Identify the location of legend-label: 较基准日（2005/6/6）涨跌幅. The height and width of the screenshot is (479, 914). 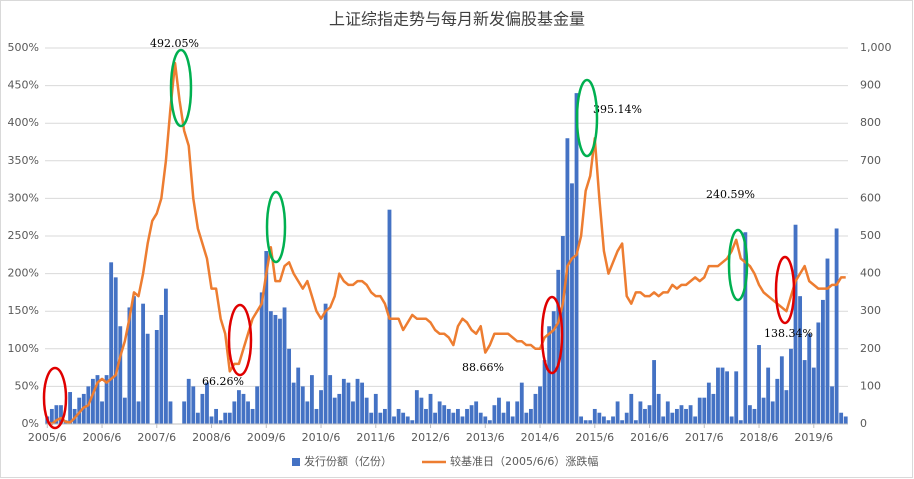
(524, 461).